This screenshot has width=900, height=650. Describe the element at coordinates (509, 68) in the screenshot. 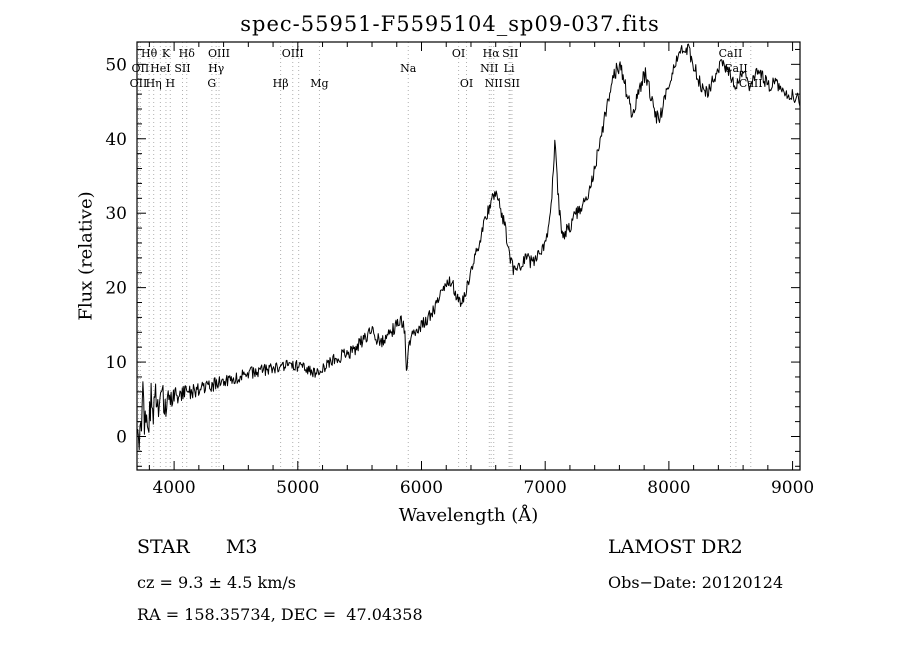

I see `spectral-line-label: Li` at that location.